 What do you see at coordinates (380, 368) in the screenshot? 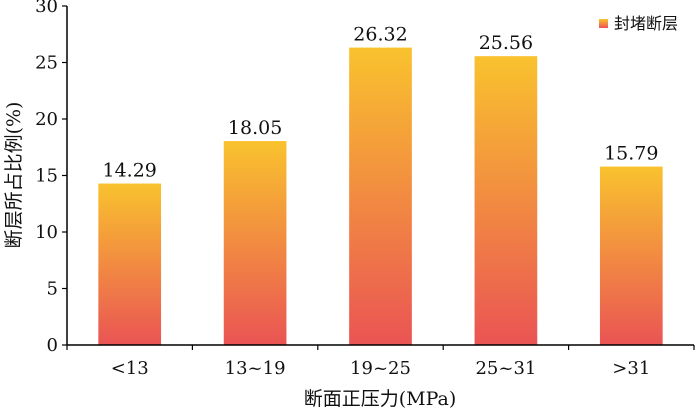
I see `x-tick-label: 19~25` at bounding box center [380, 368].